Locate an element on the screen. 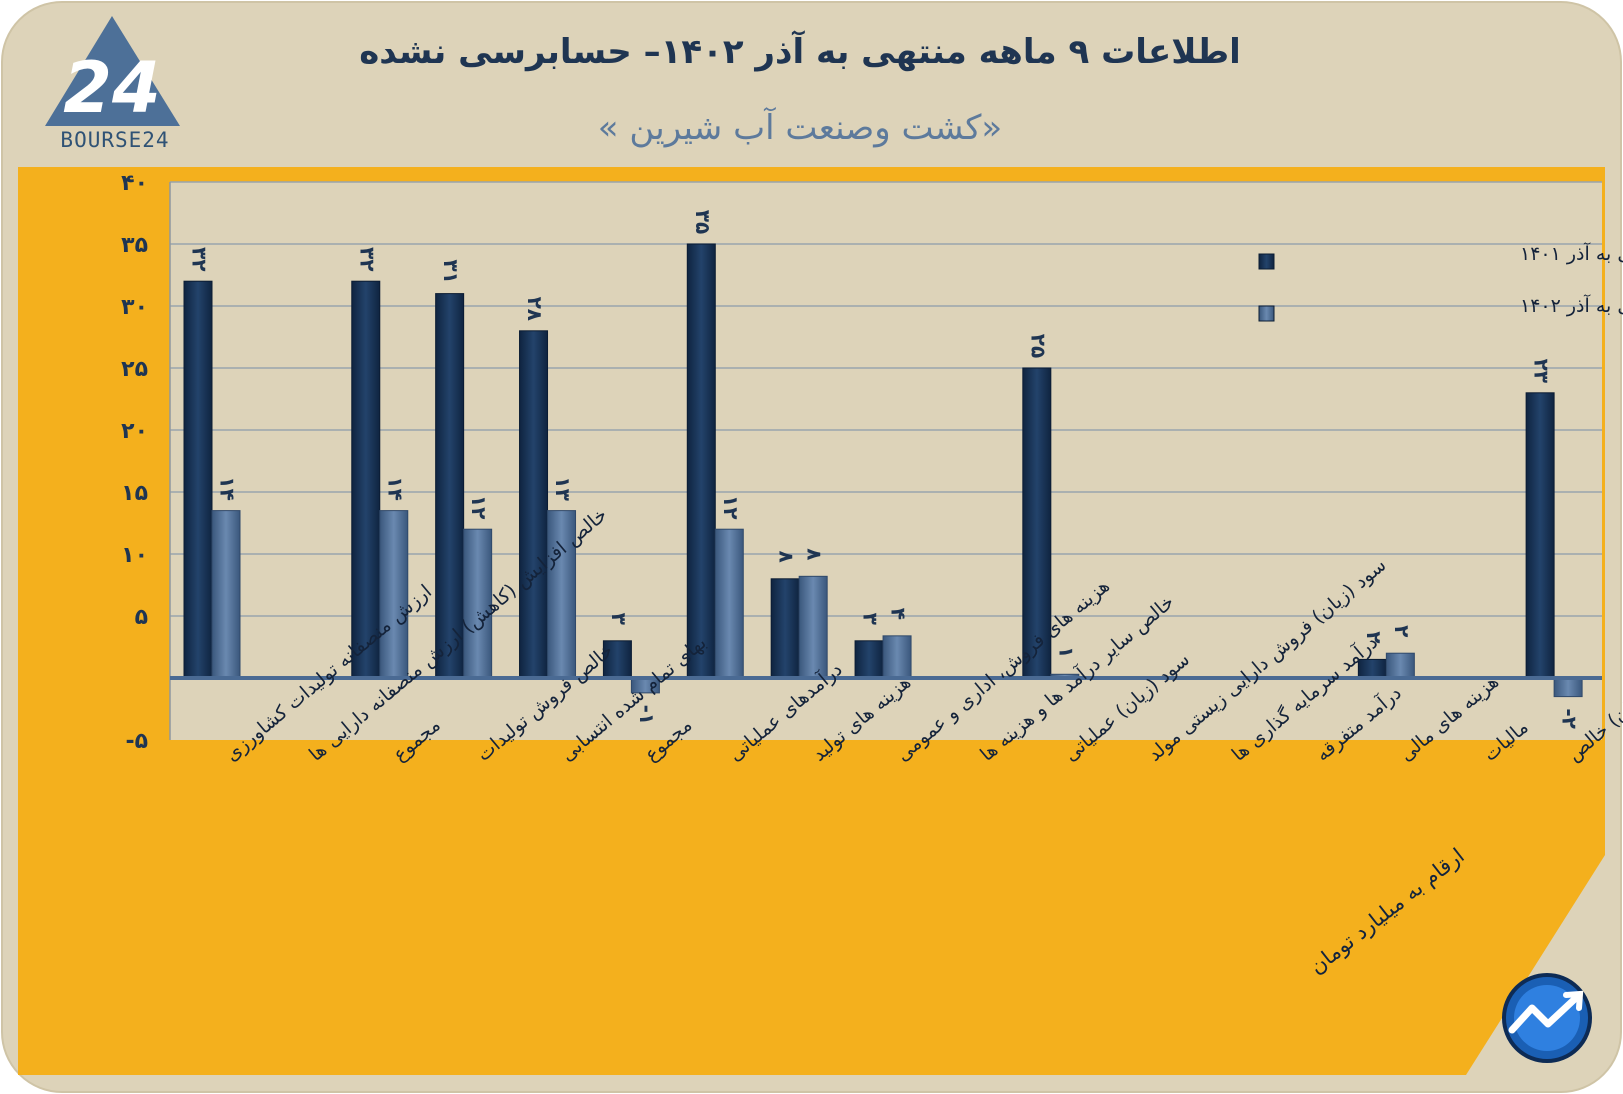  y-axis: -۵ ۵ ۱۰ ۱۵ ۲۰ ۲۵ ۳۰ ۳۵ ۴۰ is located at coordinates (134, 462).